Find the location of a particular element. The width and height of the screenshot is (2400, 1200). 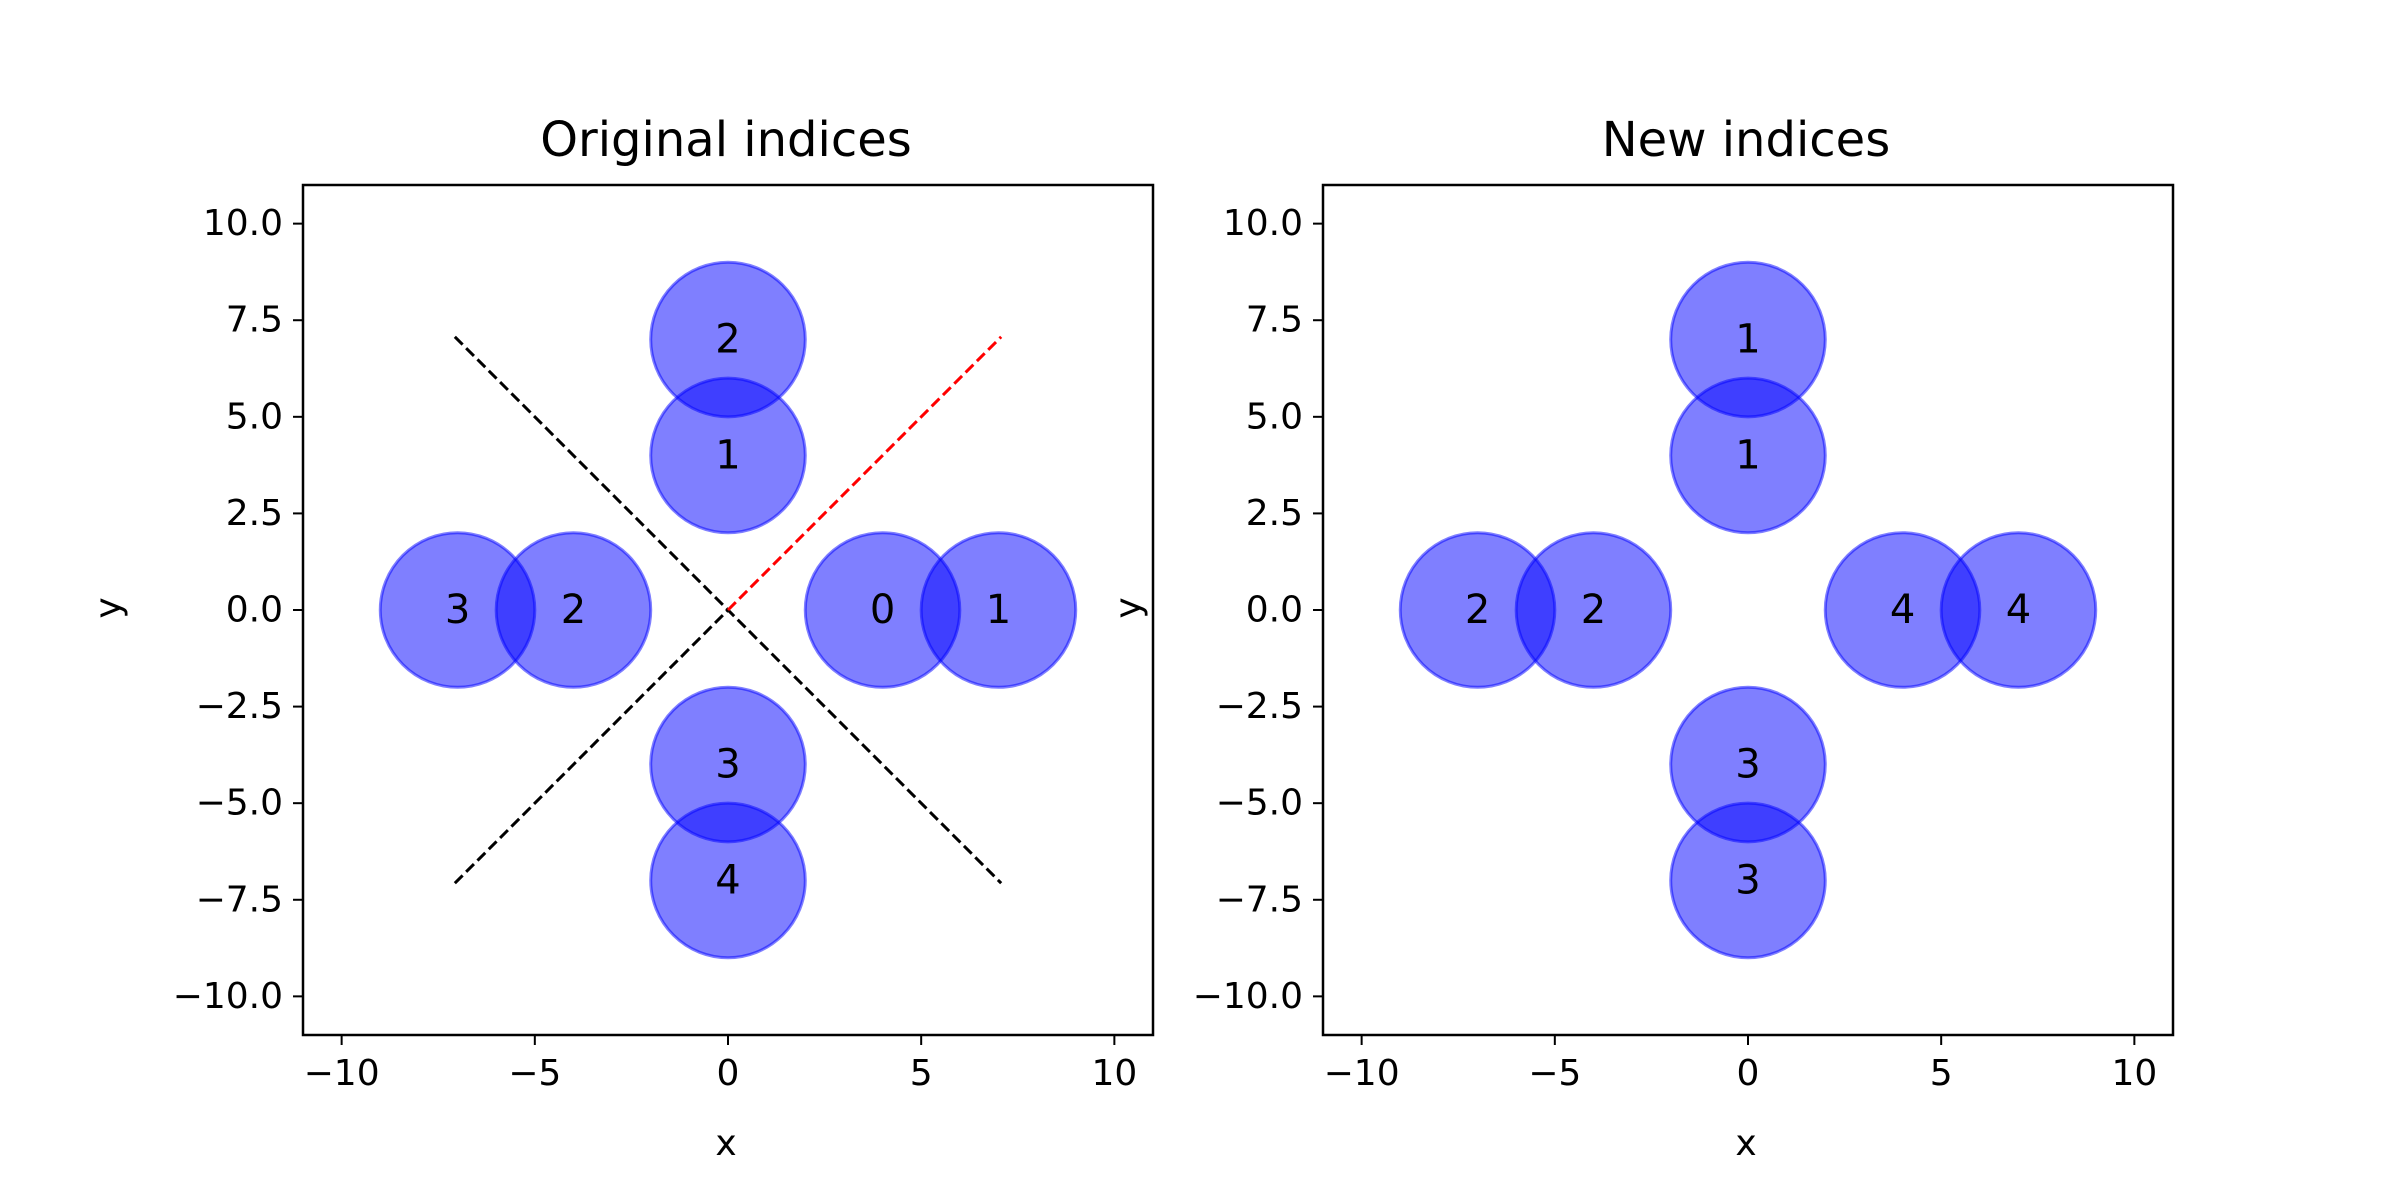

subplot-title: Original indices is located at coordinates (726, 140).